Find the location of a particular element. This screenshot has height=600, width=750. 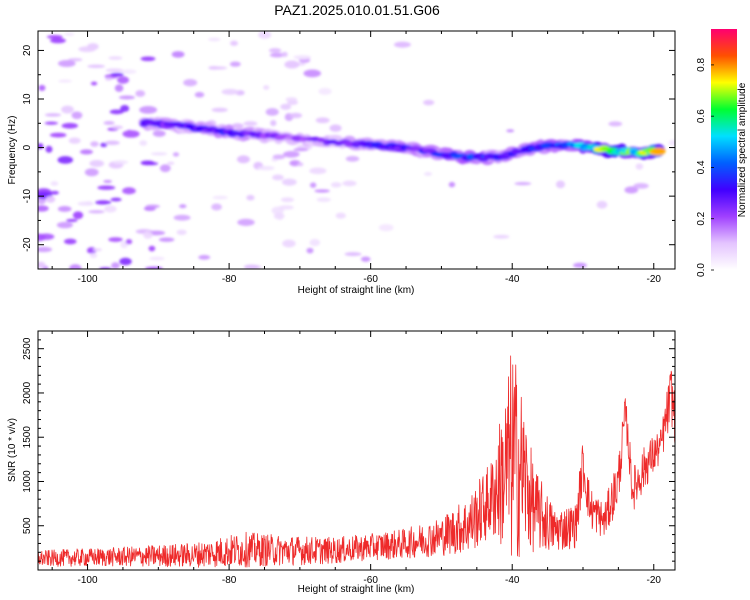

spectrogram-x-tick-label: -60 is located at coordinates (370, 279).